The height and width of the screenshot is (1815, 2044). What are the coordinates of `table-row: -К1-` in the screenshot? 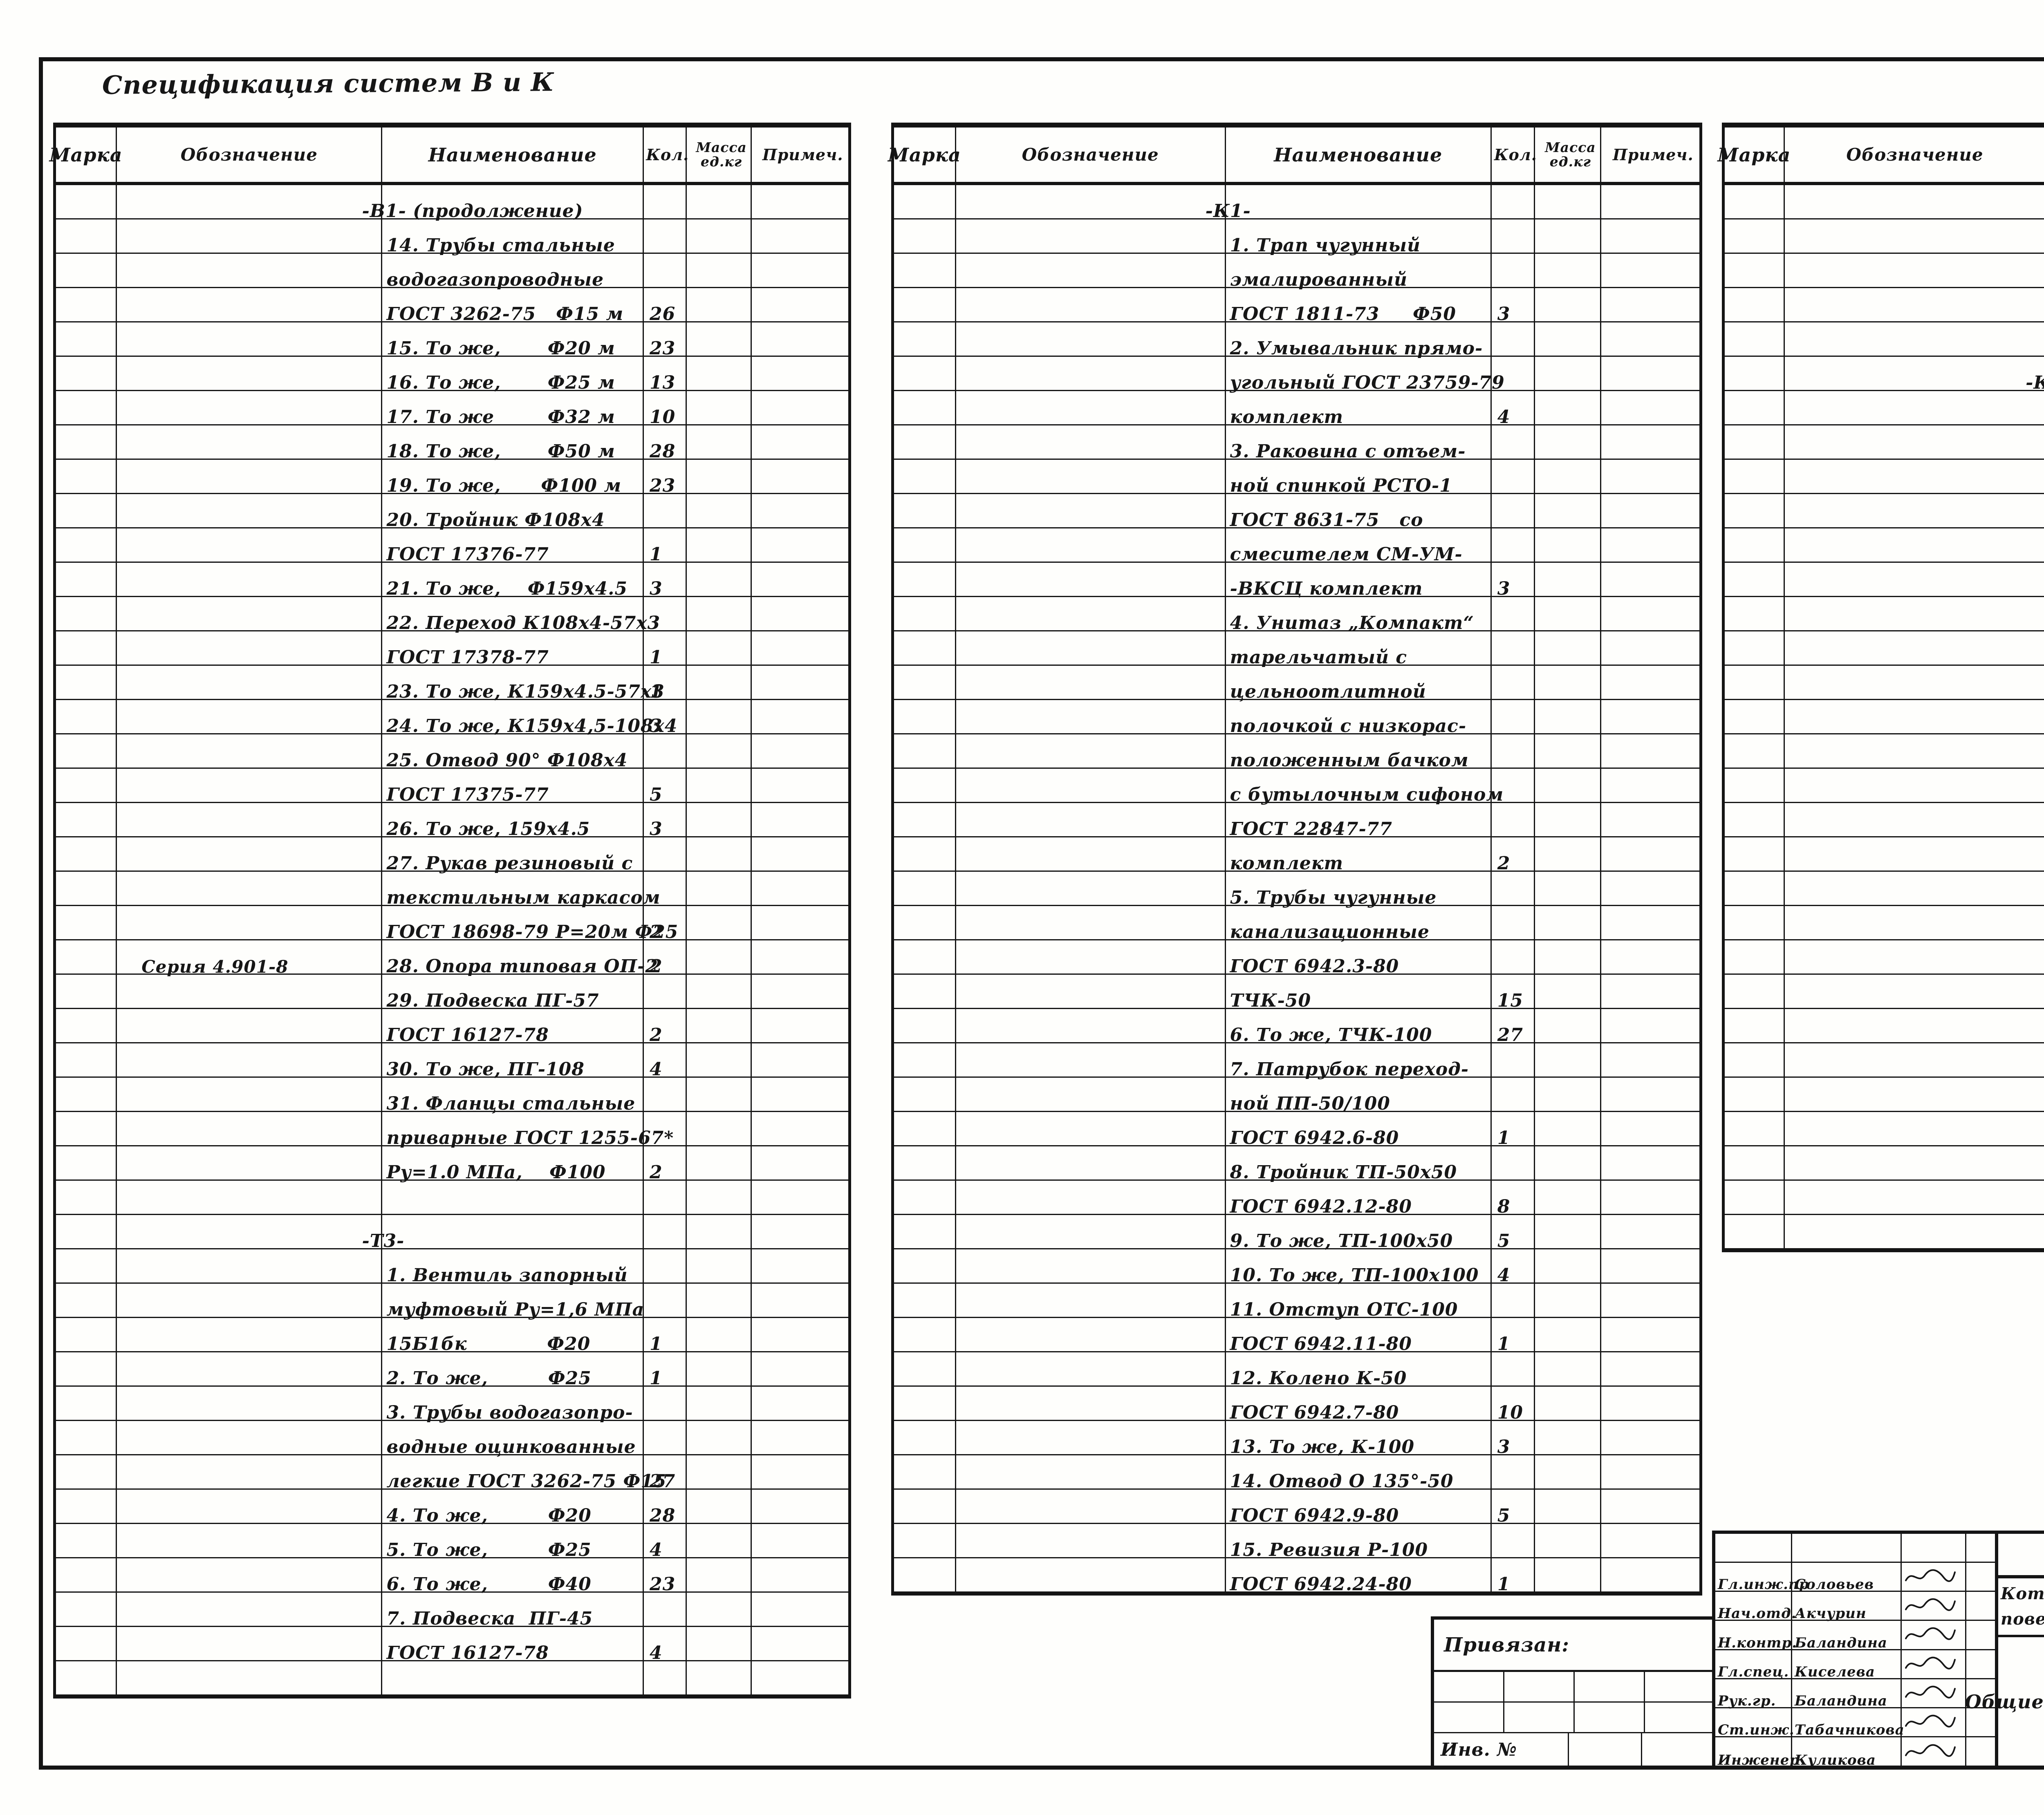 It's located at (1297, 202).